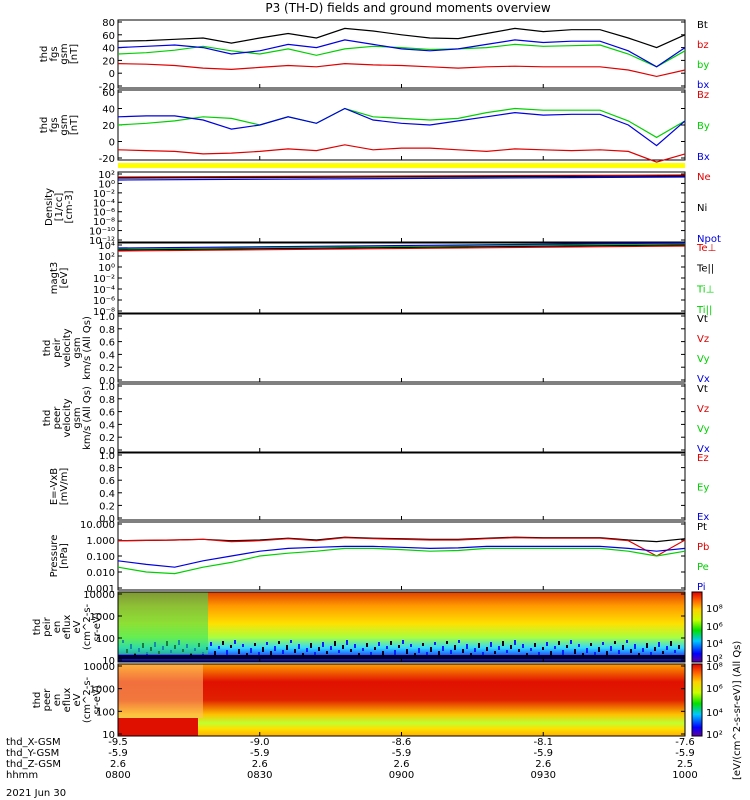  What do you see at coordinates (402, 742) in the screenshot?
I see `x-axis-row-value: -8.6` at bounding box center [402, 742].